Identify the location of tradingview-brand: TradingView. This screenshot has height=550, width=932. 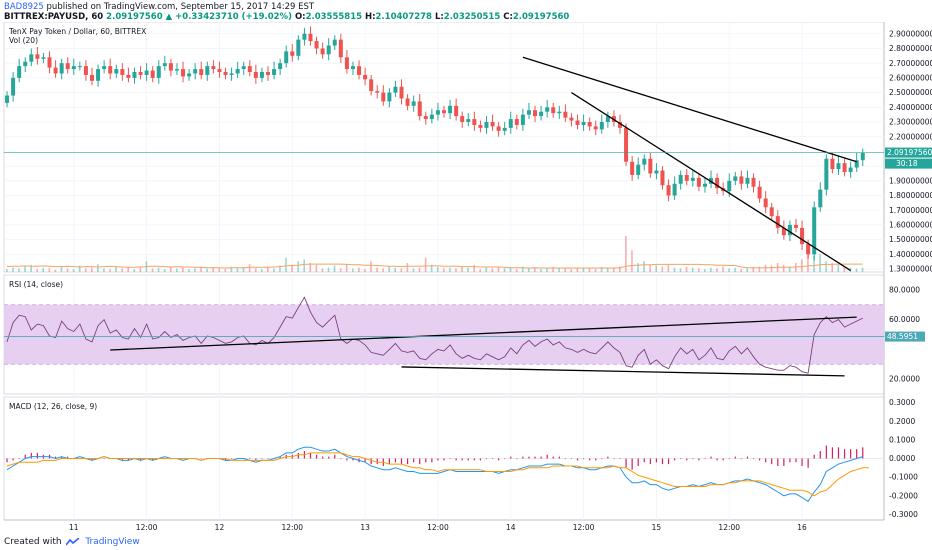
(112, 542).